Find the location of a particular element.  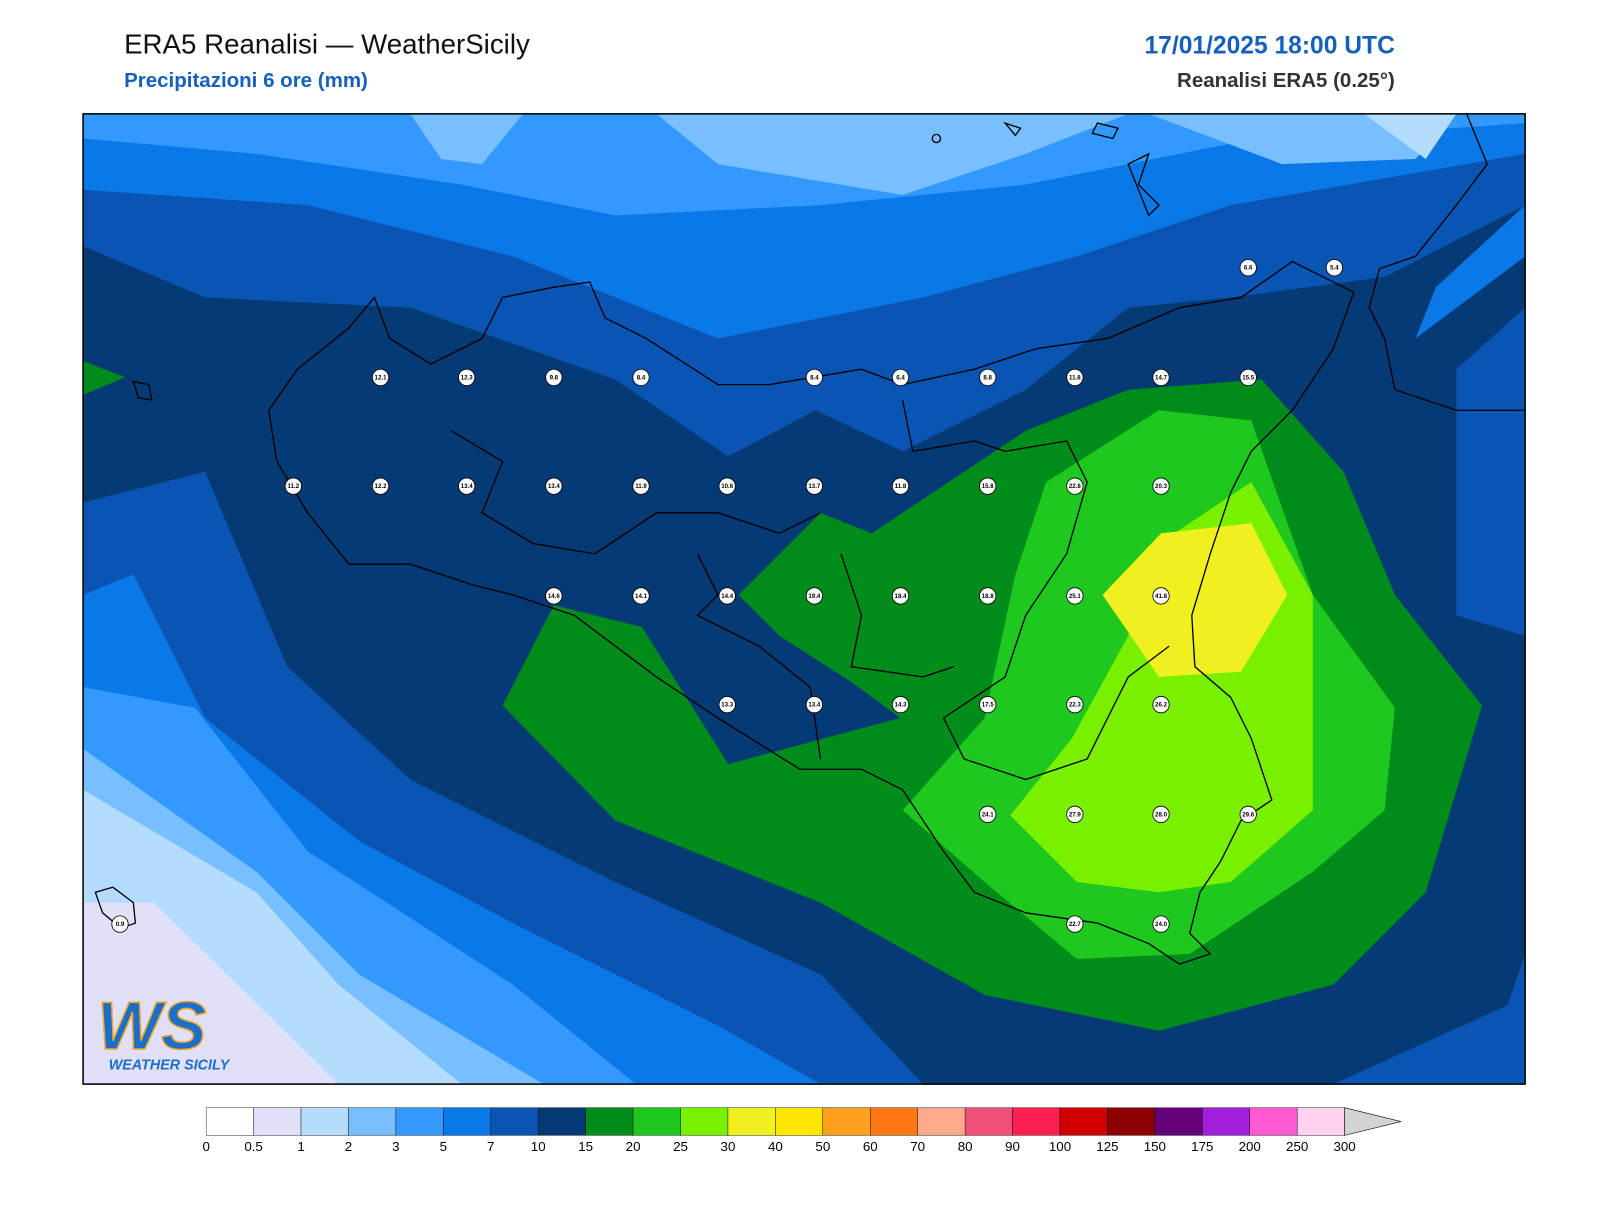

station-value: 6.4 is located at coordinates (900, 377).